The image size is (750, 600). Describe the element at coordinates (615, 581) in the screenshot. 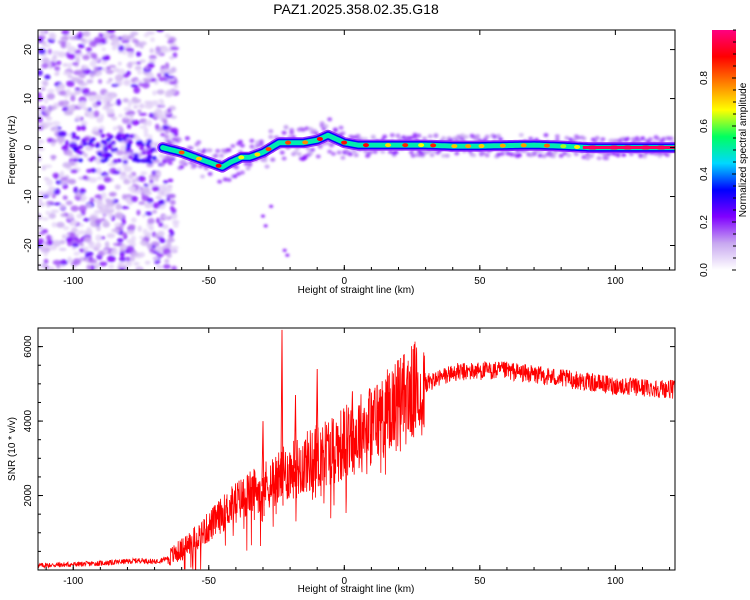

I see `x-tick-label: 100` at that location.